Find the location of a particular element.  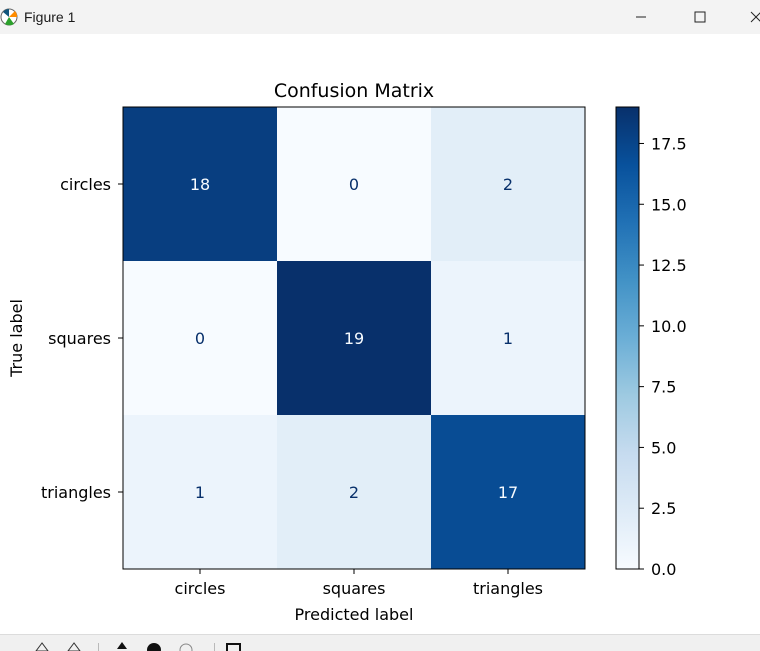

colorbar-tick-label: 0.0 is located at coordinates (663, 569).